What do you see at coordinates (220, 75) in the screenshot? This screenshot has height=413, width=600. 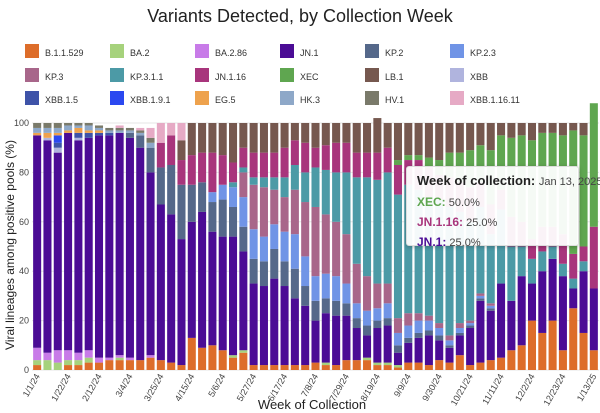 I see `legend-item: JN.1.16` at bounding box center [220, 75].